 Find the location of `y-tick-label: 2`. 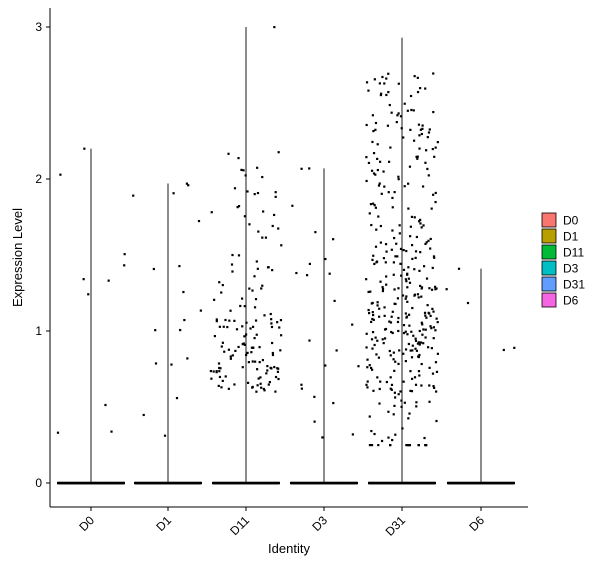

y-tick-label: 2 is located at coordinates (38, 179).